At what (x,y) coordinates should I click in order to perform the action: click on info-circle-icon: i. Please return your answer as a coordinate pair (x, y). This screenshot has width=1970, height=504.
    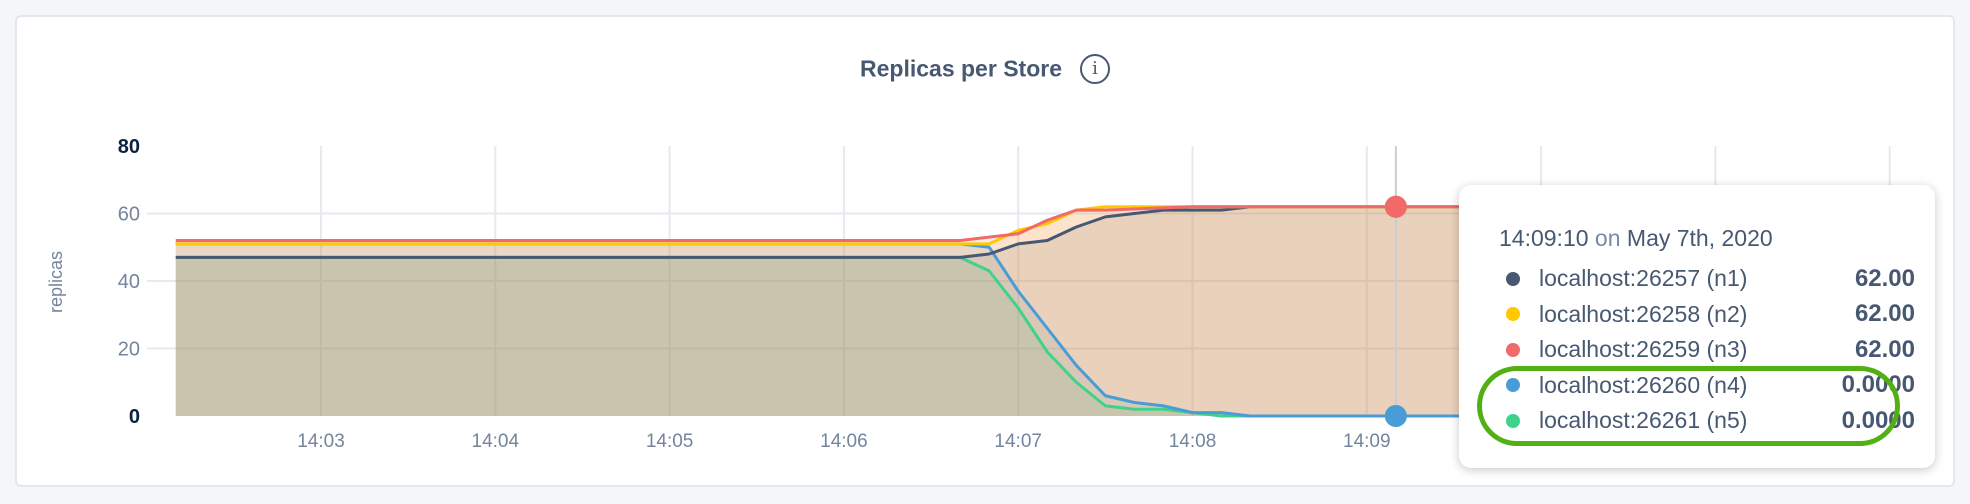
    Looking at the image, I should click on (1094, 69).